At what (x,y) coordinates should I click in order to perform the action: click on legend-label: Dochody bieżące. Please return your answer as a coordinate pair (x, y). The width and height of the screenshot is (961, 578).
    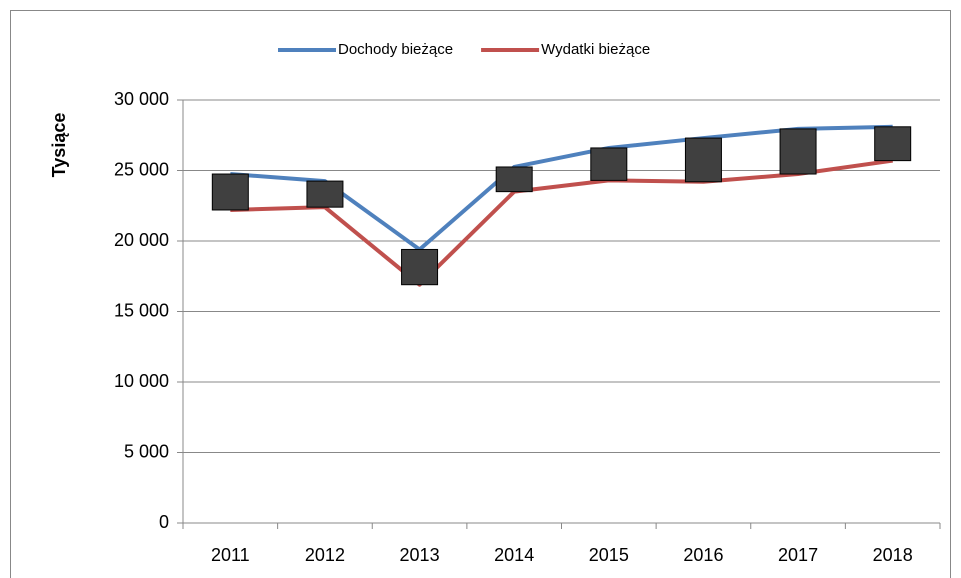
    Looking at the image, I should click on (395, 49).